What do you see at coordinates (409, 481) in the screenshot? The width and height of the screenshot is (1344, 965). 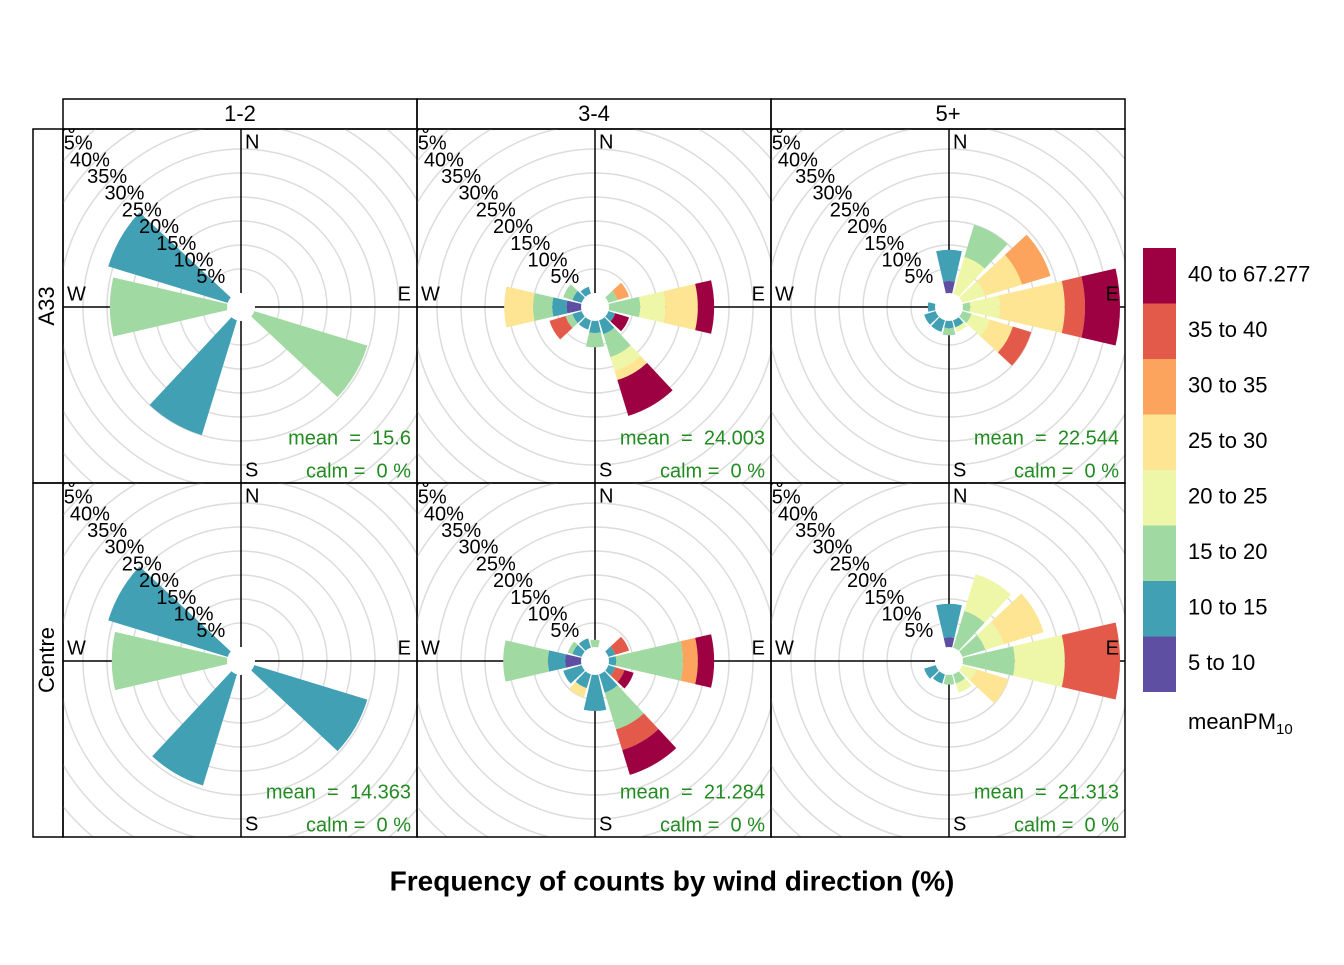 I see `r-tick-label: 50%` at bounding box center [409, 481].